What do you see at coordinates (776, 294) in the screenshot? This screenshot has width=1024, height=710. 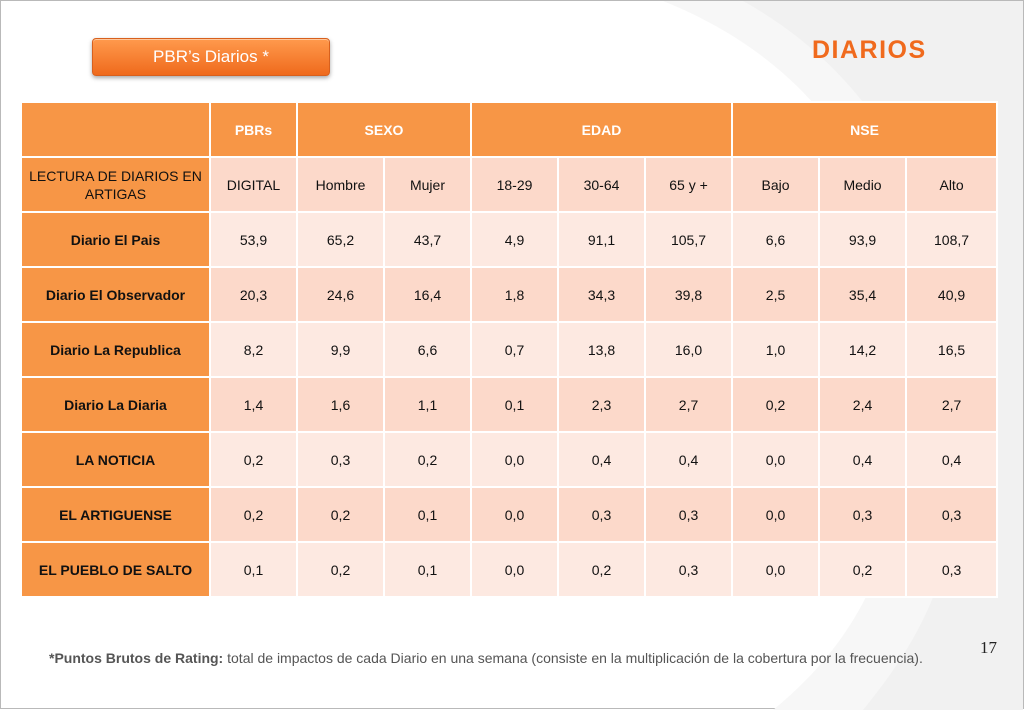 I see `table-cell: 2,5` at bounding box center [776, 294].